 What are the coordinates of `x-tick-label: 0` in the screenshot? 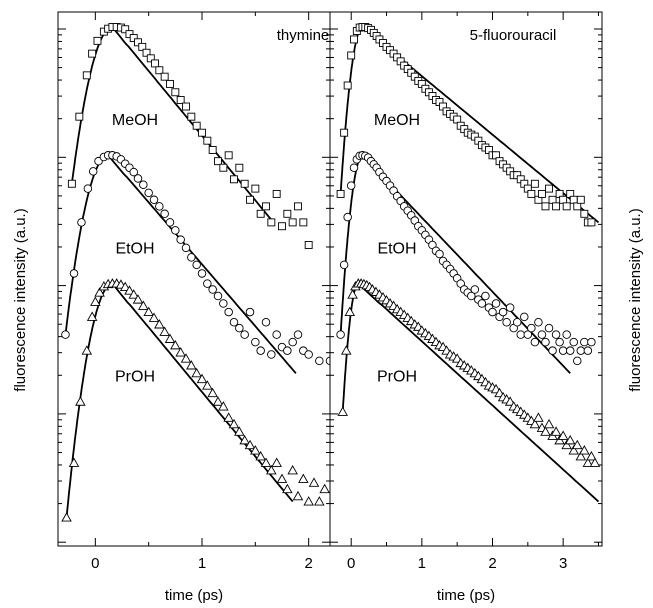 It's located at (95, 563).